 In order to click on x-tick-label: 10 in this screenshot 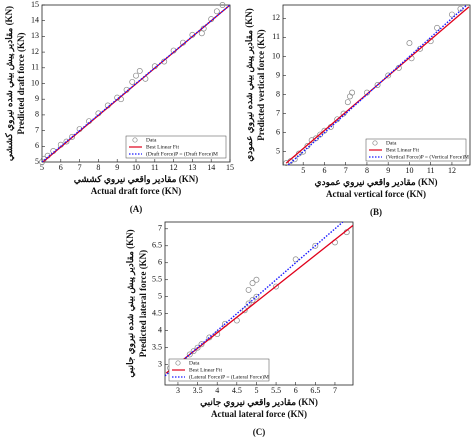, I will do `click(136, 167)`.